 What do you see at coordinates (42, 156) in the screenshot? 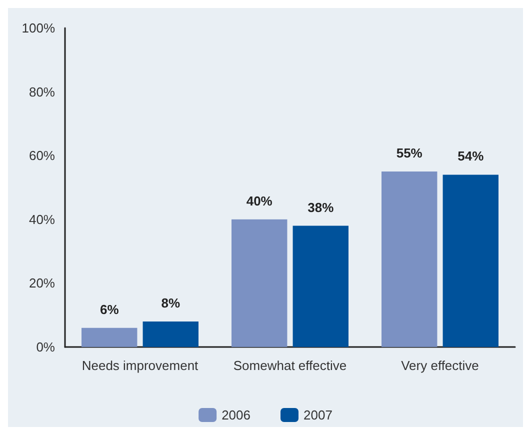
I see `y-tick-label: 60%` at bounding box center [42, 156].